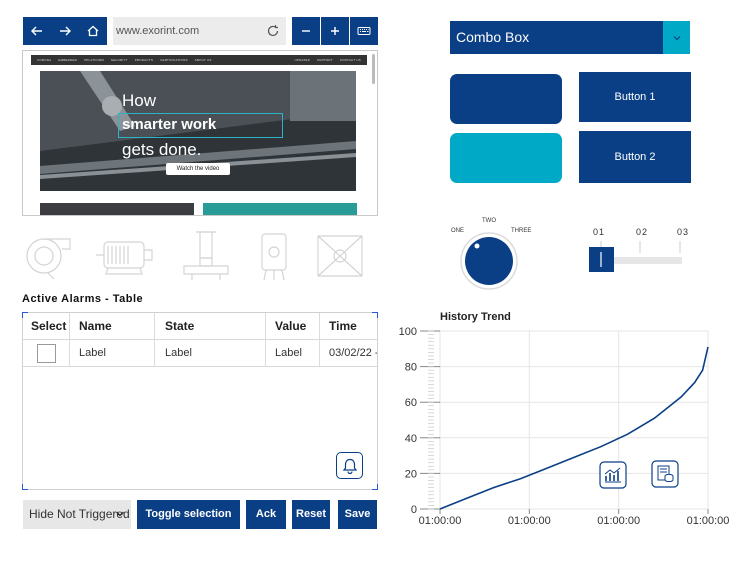 The height and width of the screenshot is (565, 750). What do you see at coordinates (574, 428) in the screenshot?
I see `trend-series-line` at bounding box center [574, 428].